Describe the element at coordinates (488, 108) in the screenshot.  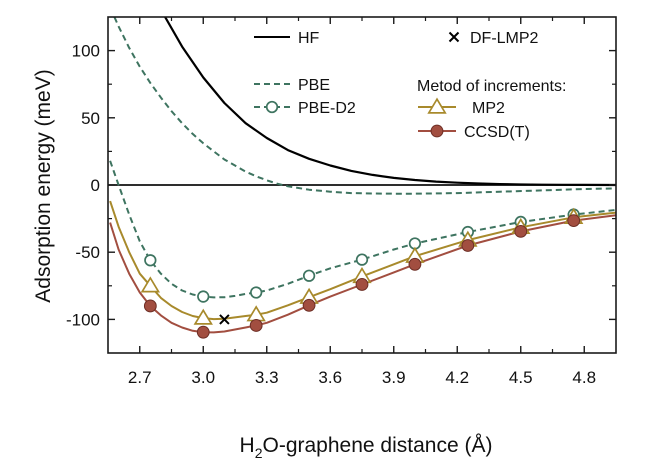
I see `legend-label-mp2: MP2` at that location.